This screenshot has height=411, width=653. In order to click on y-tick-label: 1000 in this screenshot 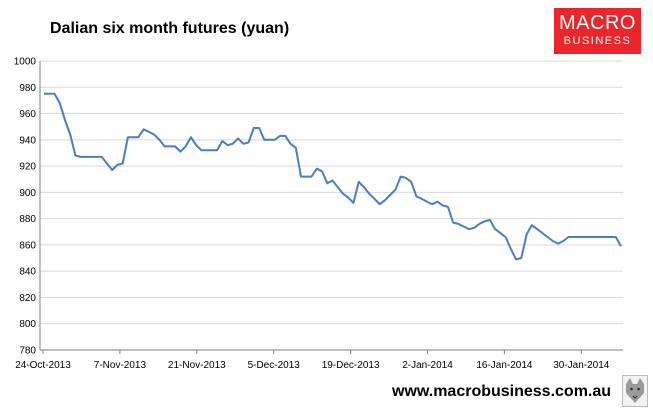, I will do `click(25, 62)`.